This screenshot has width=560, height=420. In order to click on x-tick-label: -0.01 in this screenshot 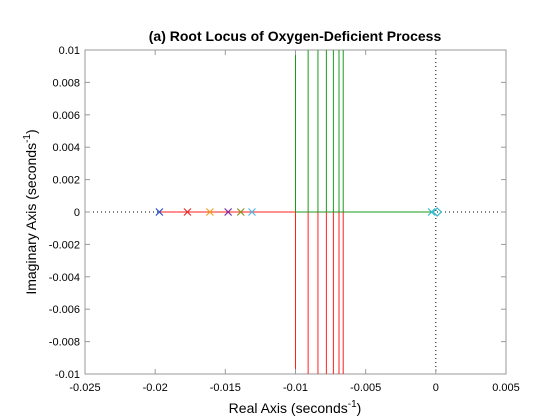, I will do `click(295, 388)`.